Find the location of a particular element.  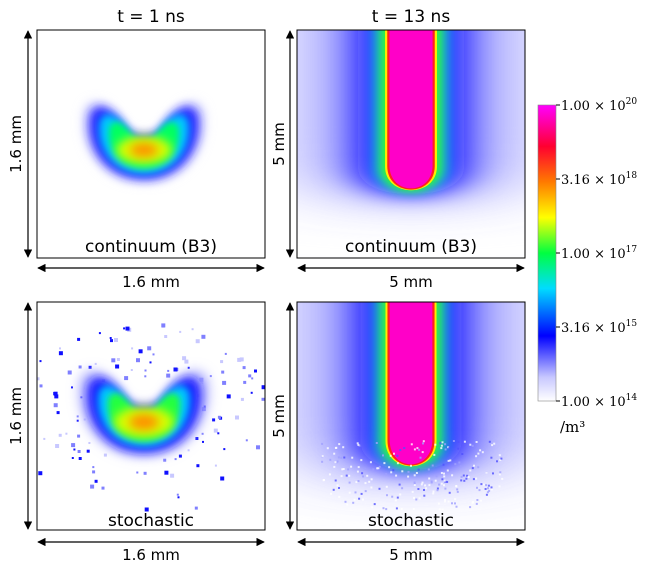

colorbar-gradient is located at coordinates (547, 253).